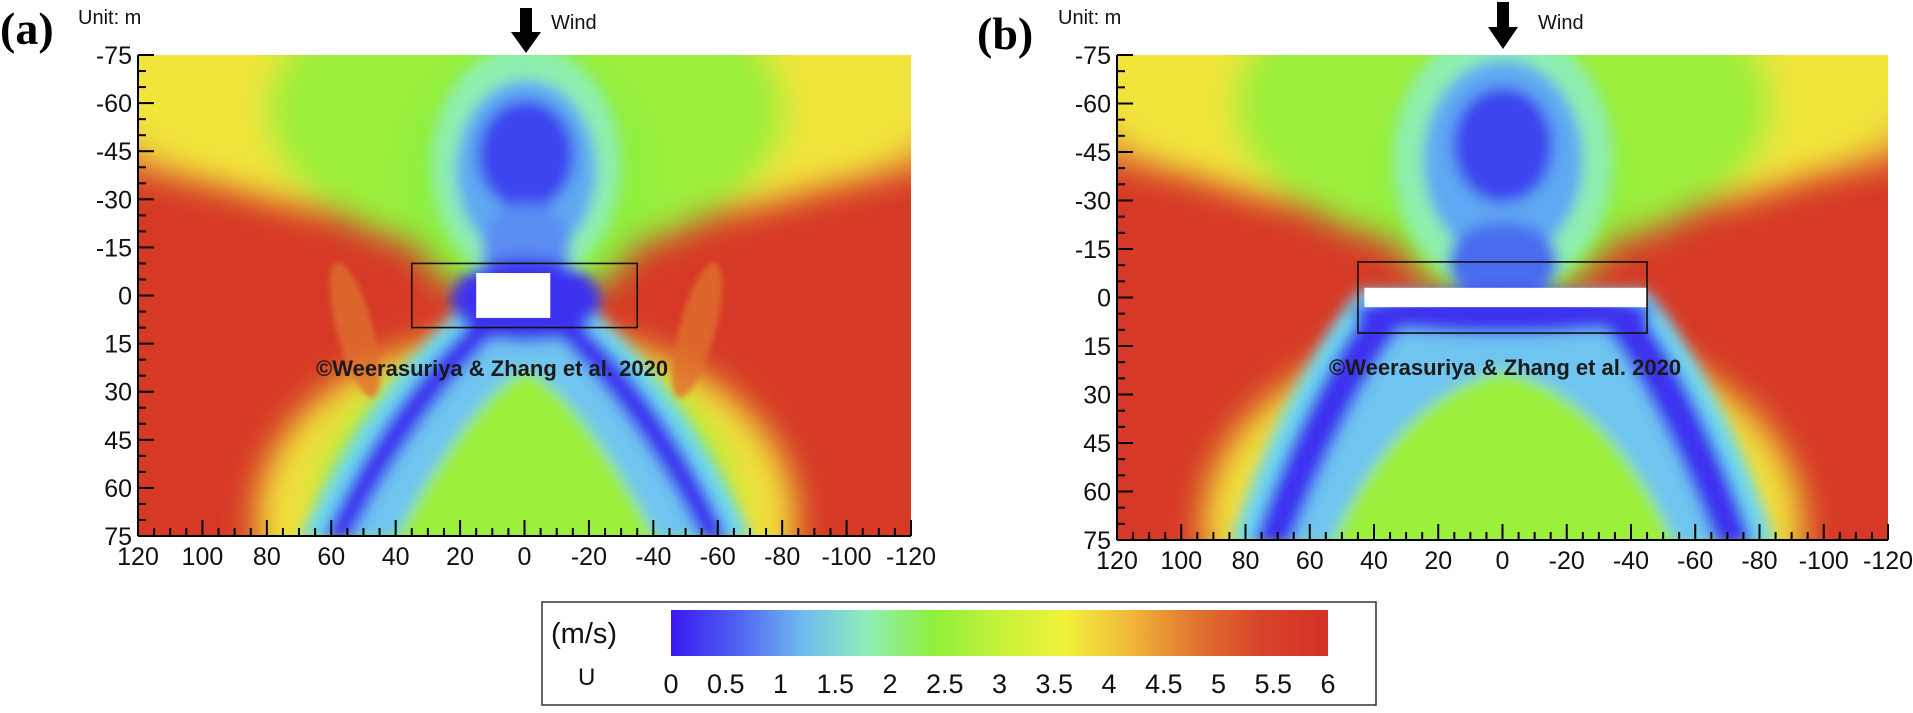 Image resolution: width=1913 pixels, height=713 pixels. What do you see at coordinates (1093, 202) in the screenshot?
I see `panel-b-y-tick-label: -30` at bounding box center [1093, 202].